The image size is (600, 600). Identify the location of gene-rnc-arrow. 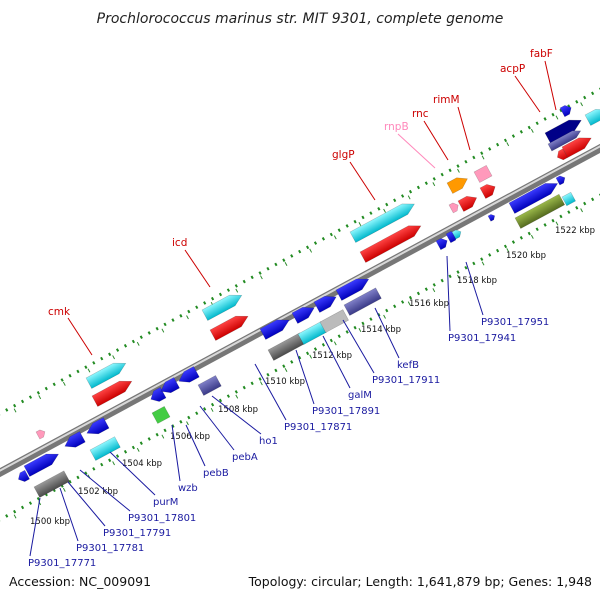
(458, 183).